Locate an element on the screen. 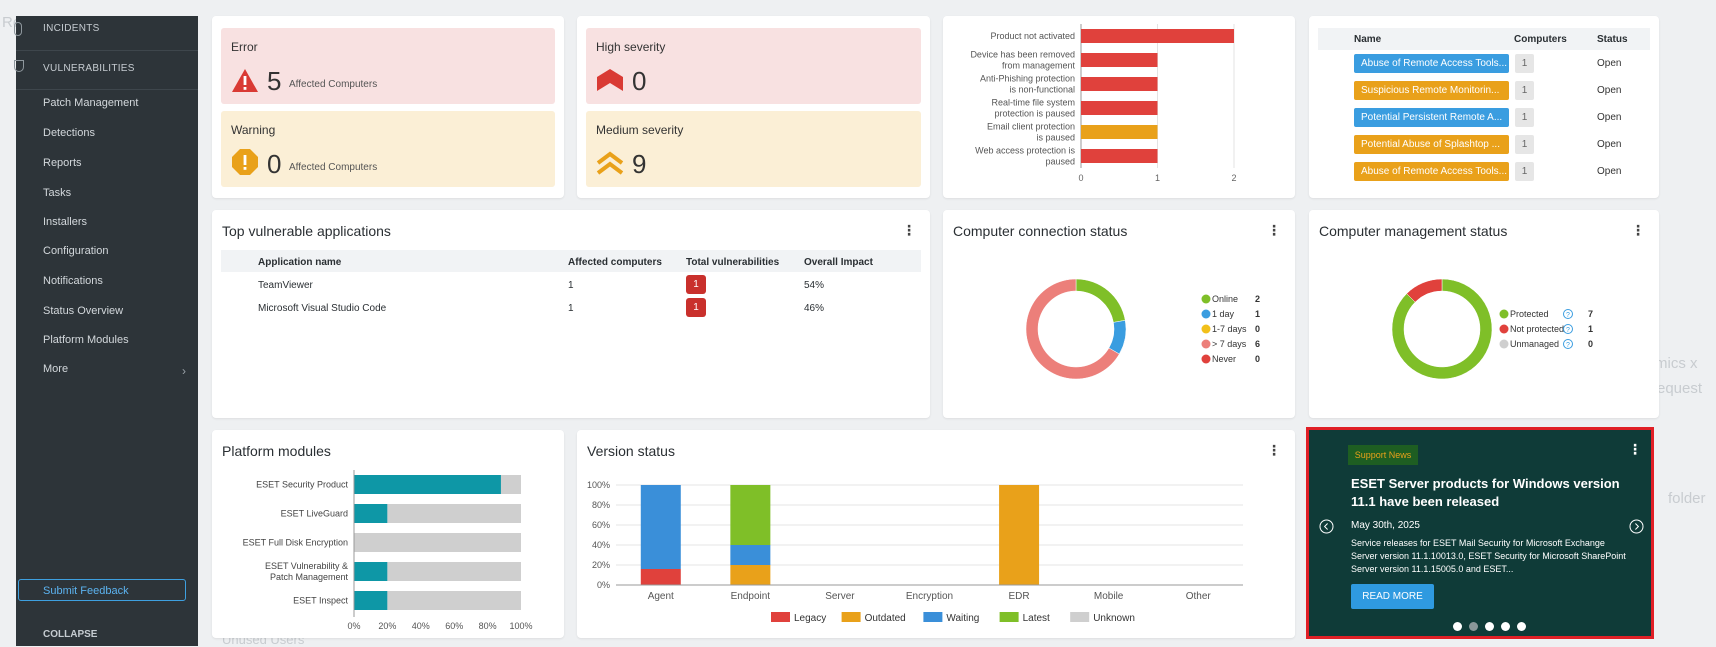  sidebar-group-incidents: INCIDENTS is located at coordinates (71, 28).